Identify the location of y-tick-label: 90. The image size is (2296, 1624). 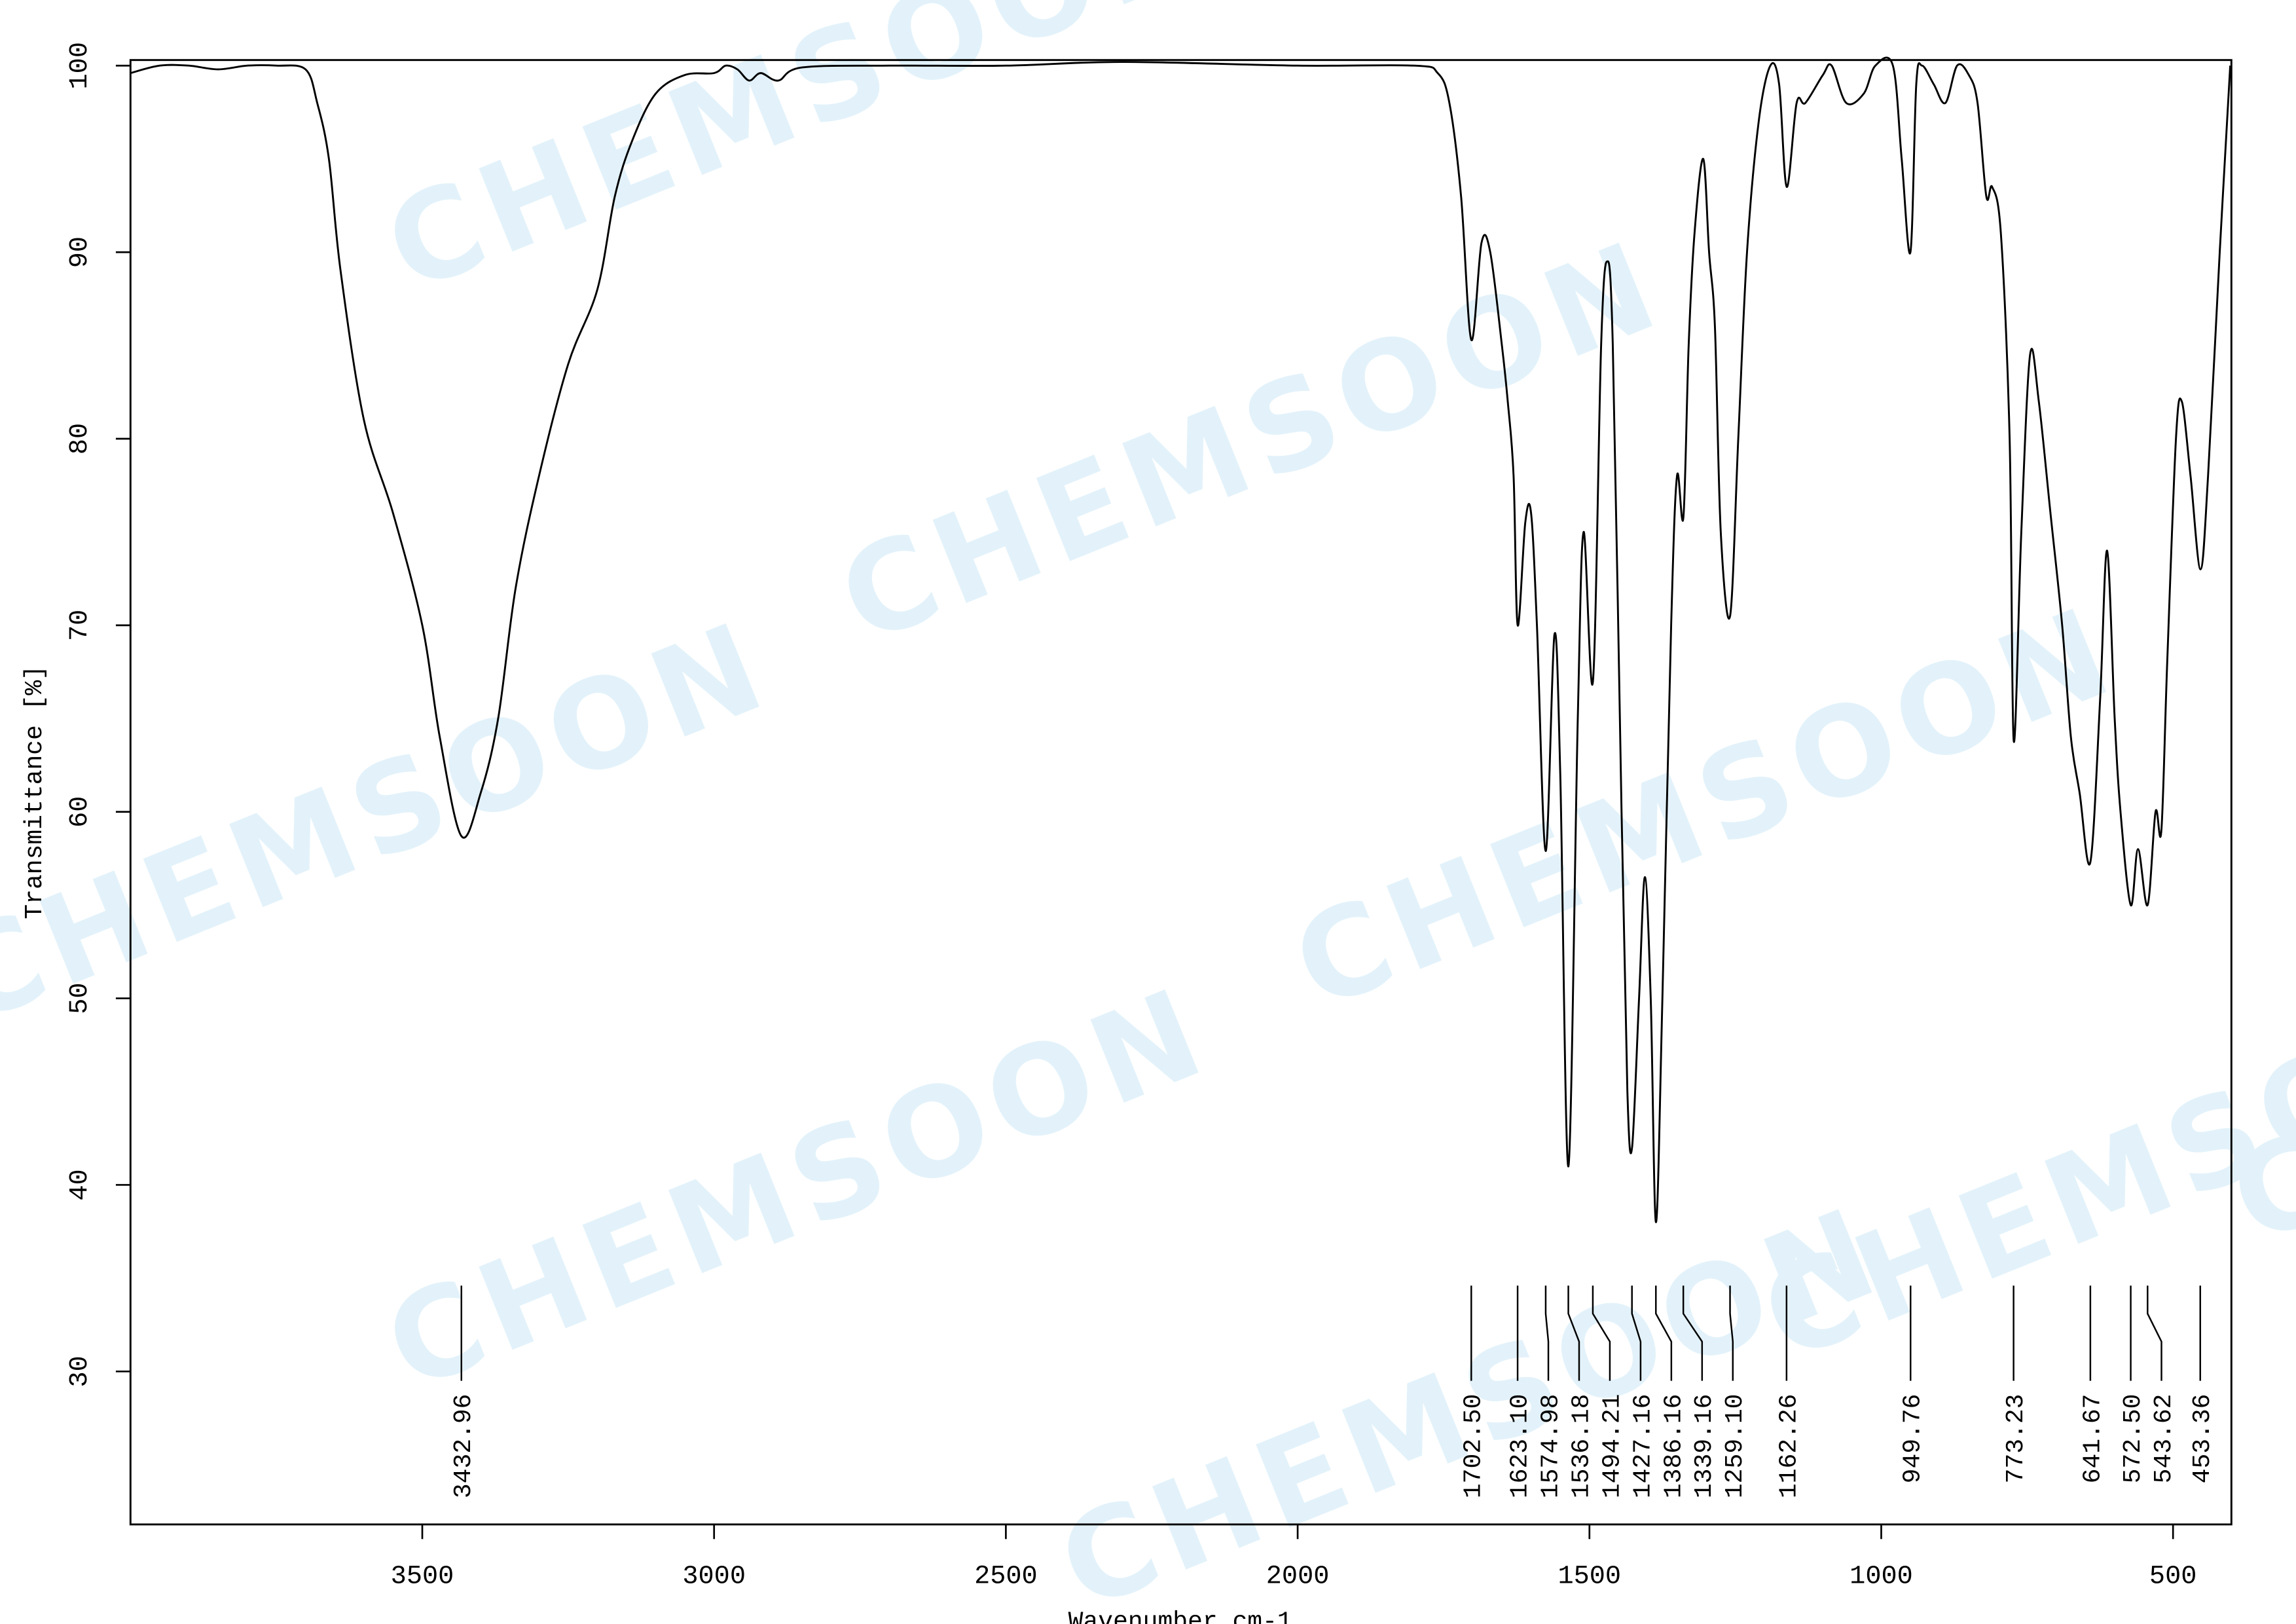
(80, 252).